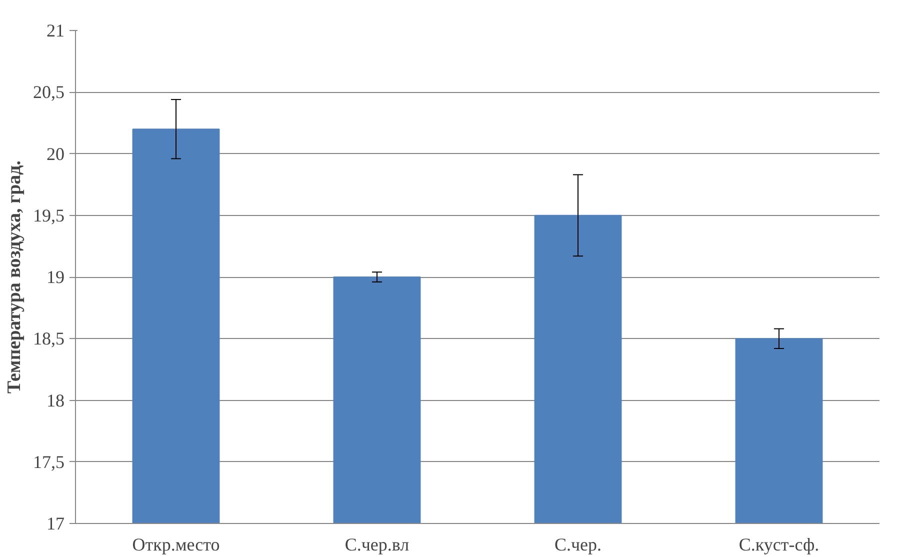 This screenshot has width=919, height=557. Describe the element at coordinates (176, 544) in the screenshot. I see `x-tick-label: Откр.место` at that location.